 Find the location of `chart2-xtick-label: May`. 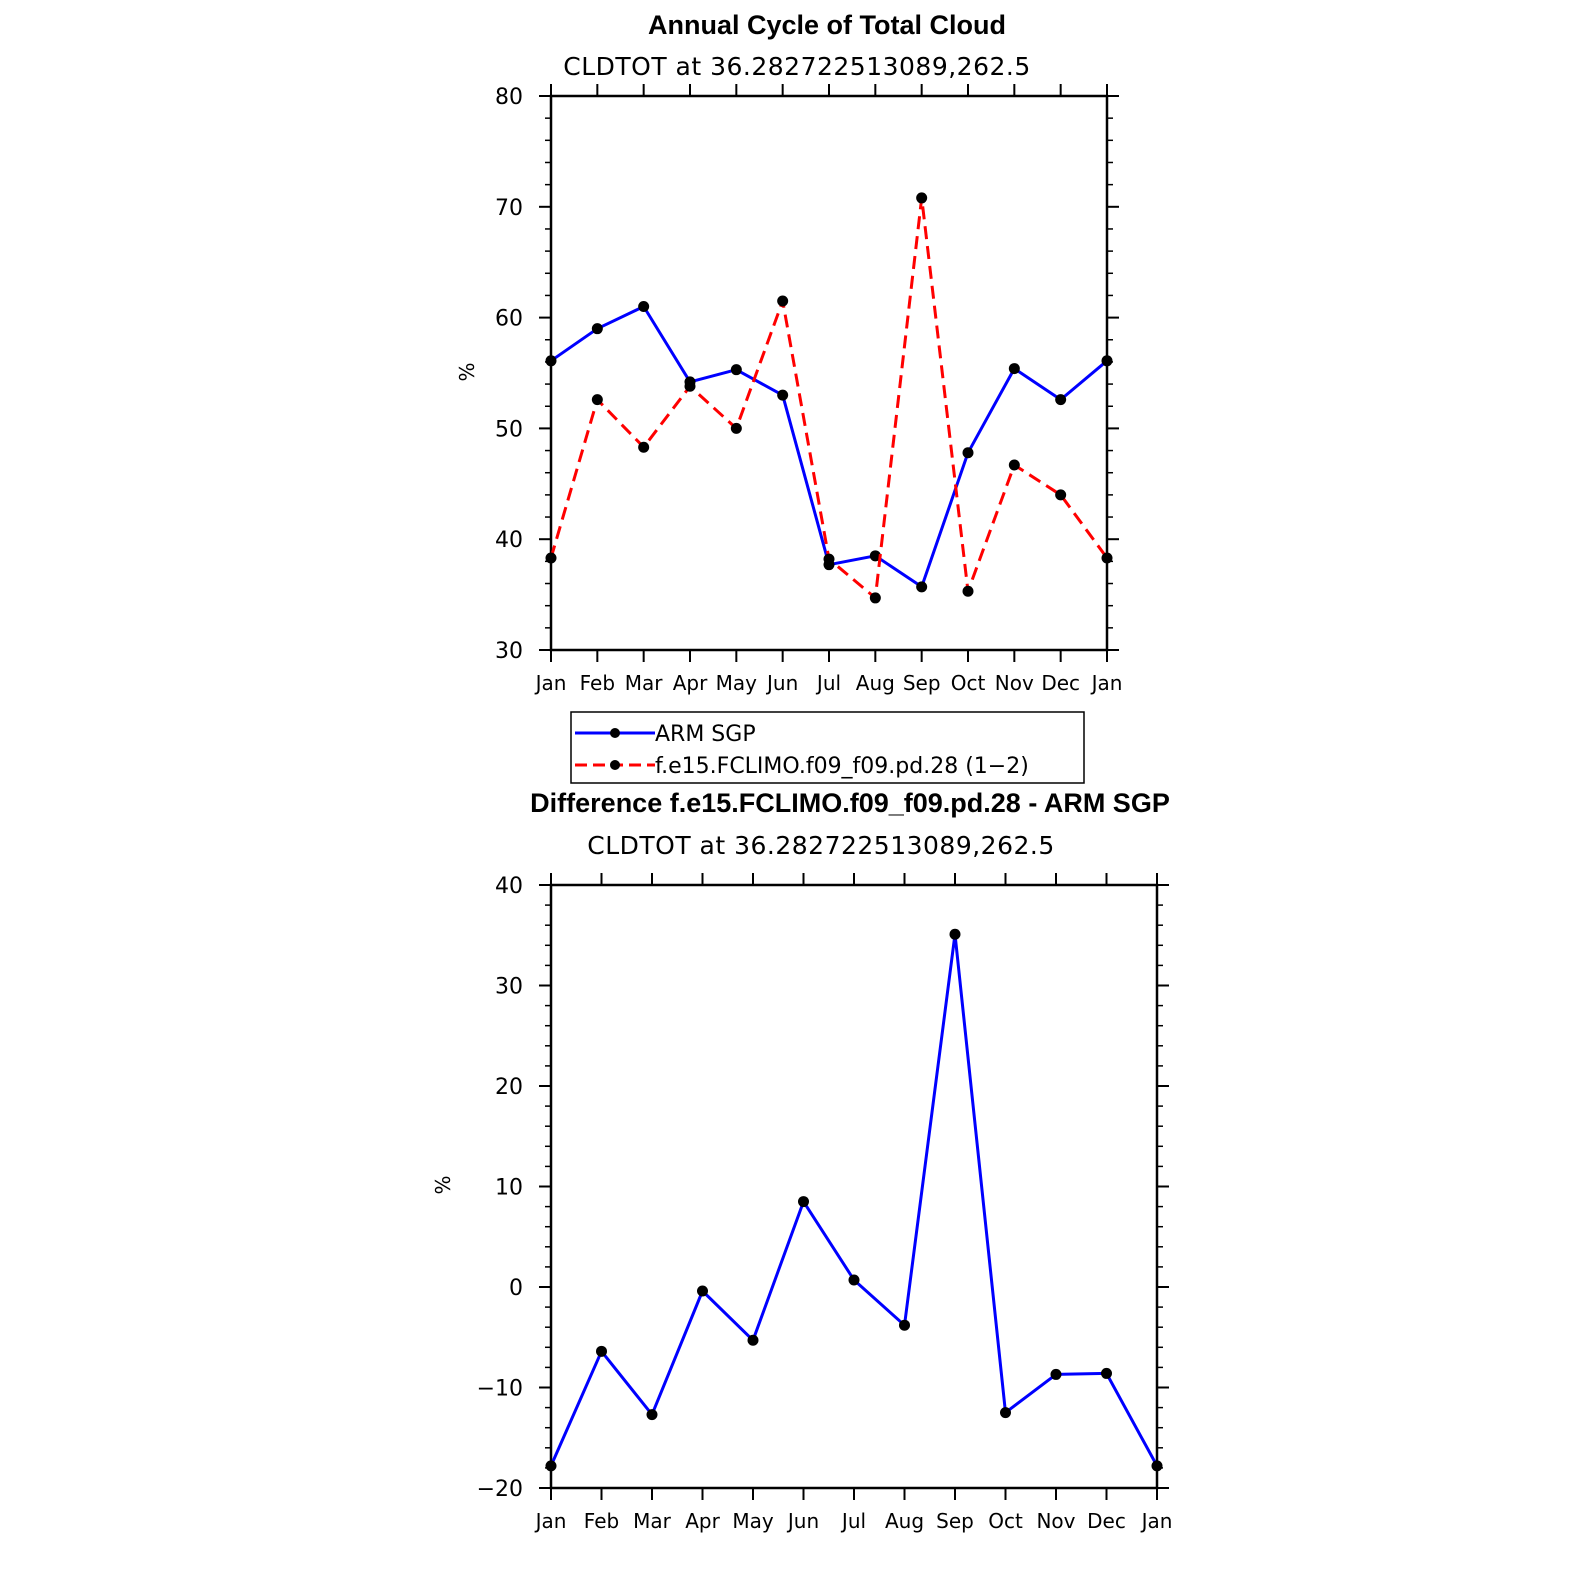

chart2-xtick-label: May is located at coordinates (753, 1521).